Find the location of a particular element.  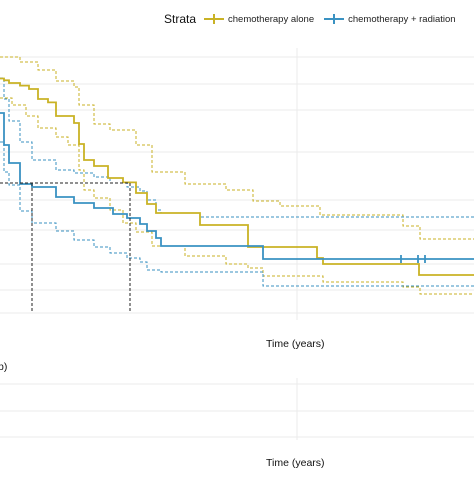

x-axis-label-top: Time (years) is located at coordinates (295, 344).